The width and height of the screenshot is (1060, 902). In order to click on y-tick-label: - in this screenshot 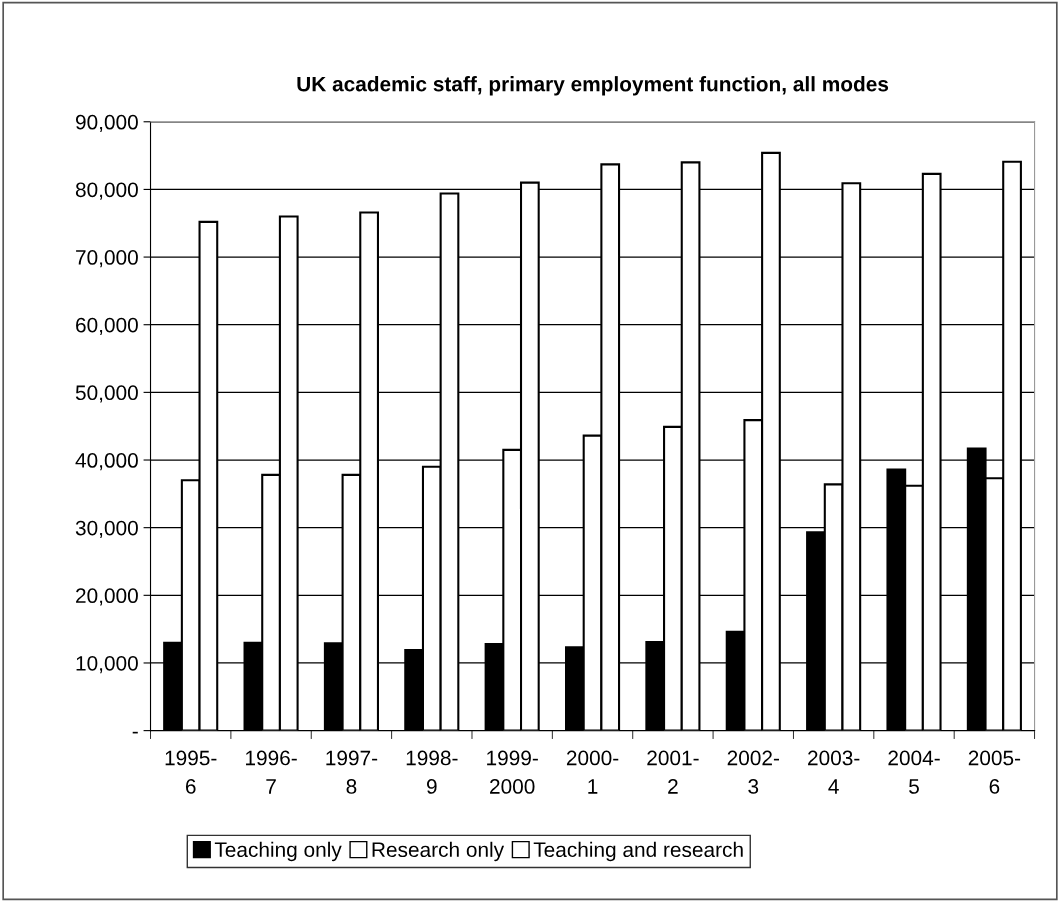, I will do `click(135, 732)`.